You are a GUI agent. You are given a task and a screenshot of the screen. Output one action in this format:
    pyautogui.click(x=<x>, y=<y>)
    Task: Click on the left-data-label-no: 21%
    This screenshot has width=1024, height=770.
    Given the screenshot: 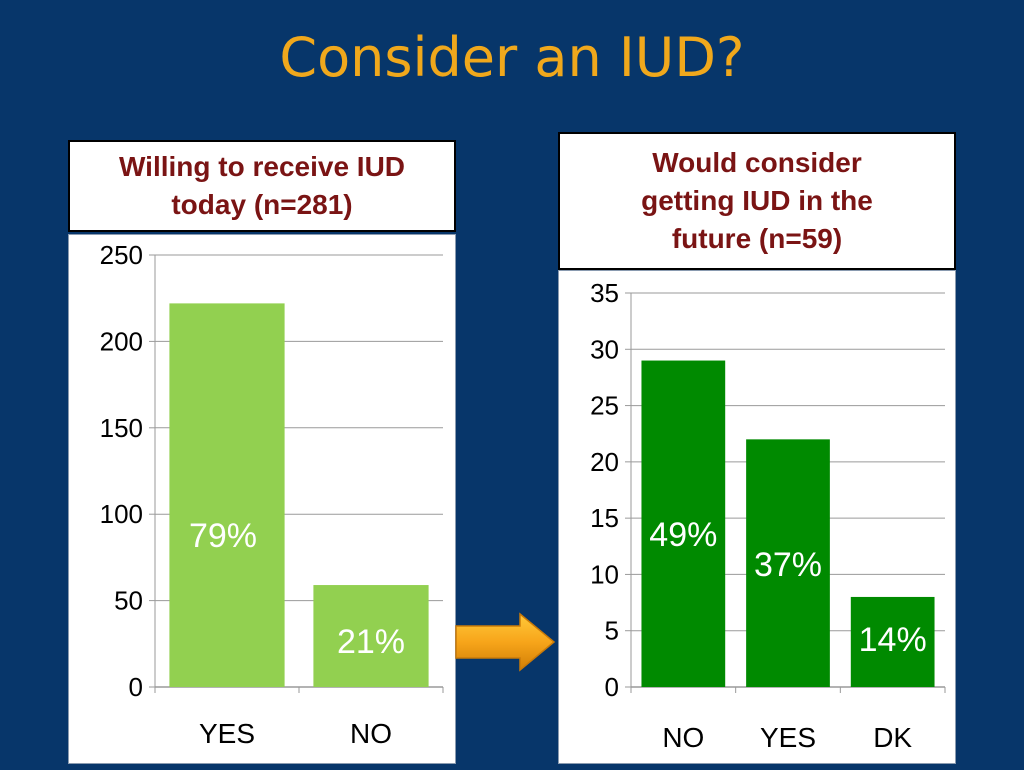 What is the action you would take?
    pyautogui.click(x=371, y=642)
    